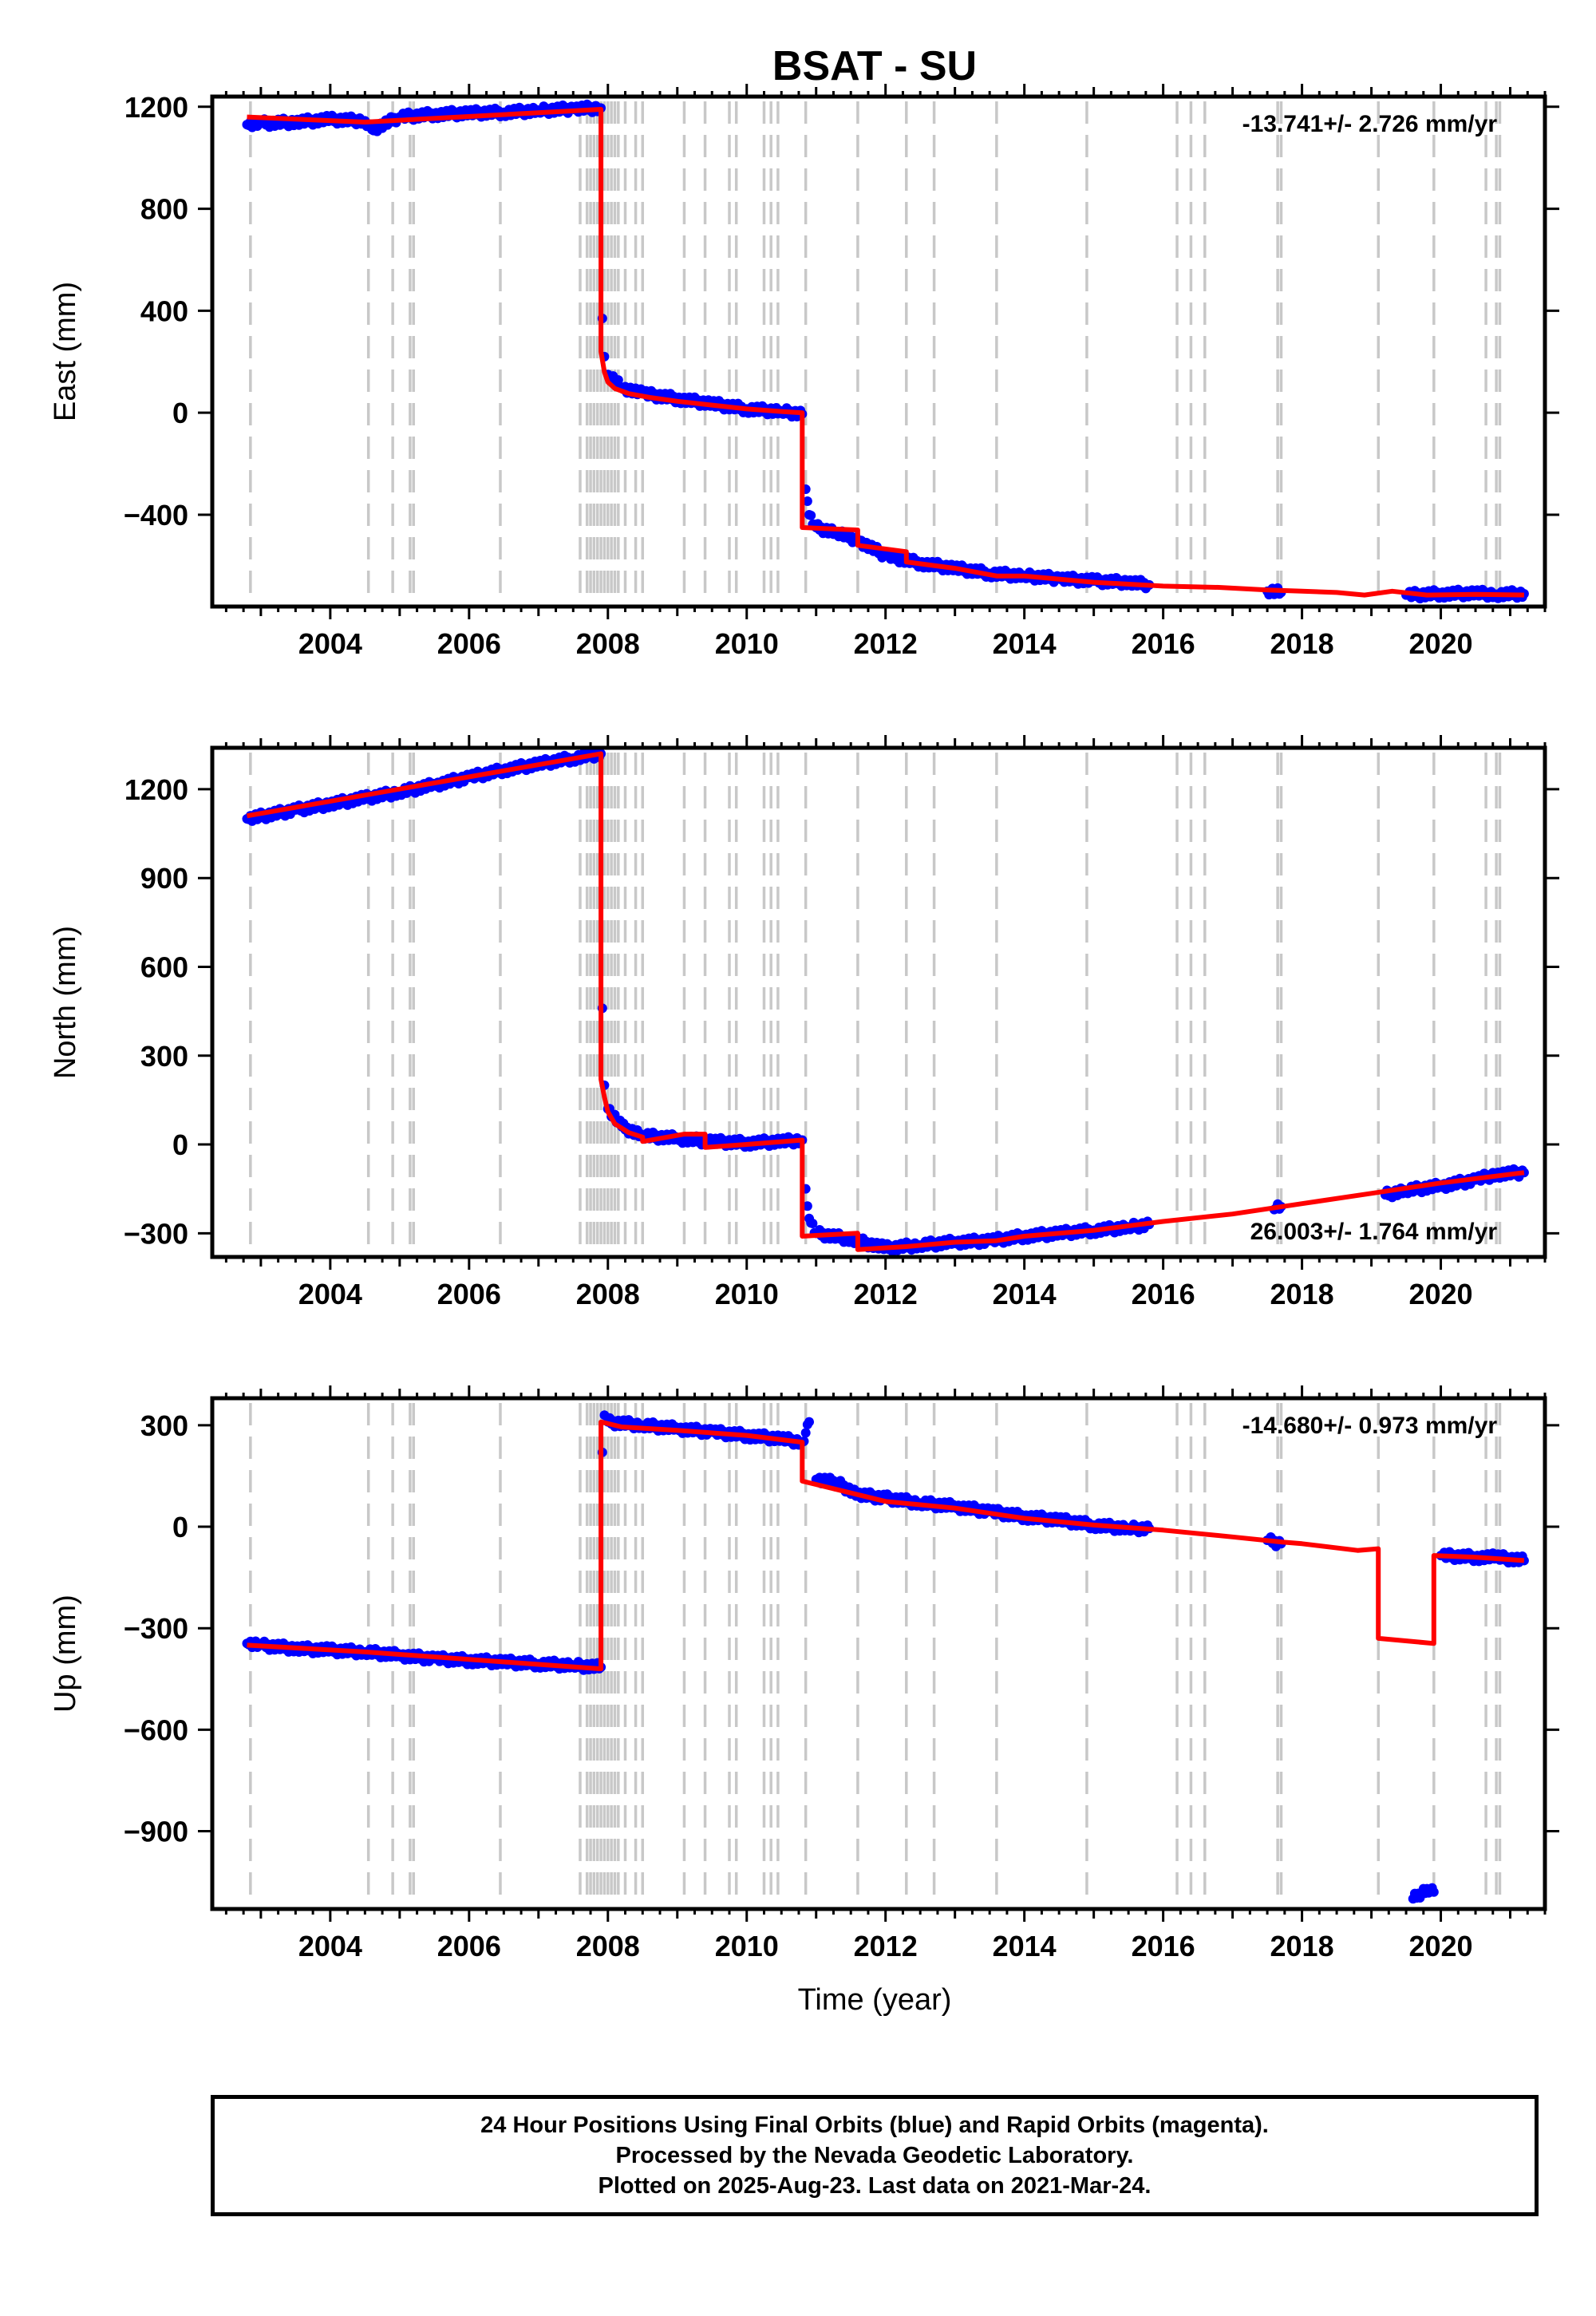  I want to click on y-axis-label: Up (mm), so click(65, 1654).